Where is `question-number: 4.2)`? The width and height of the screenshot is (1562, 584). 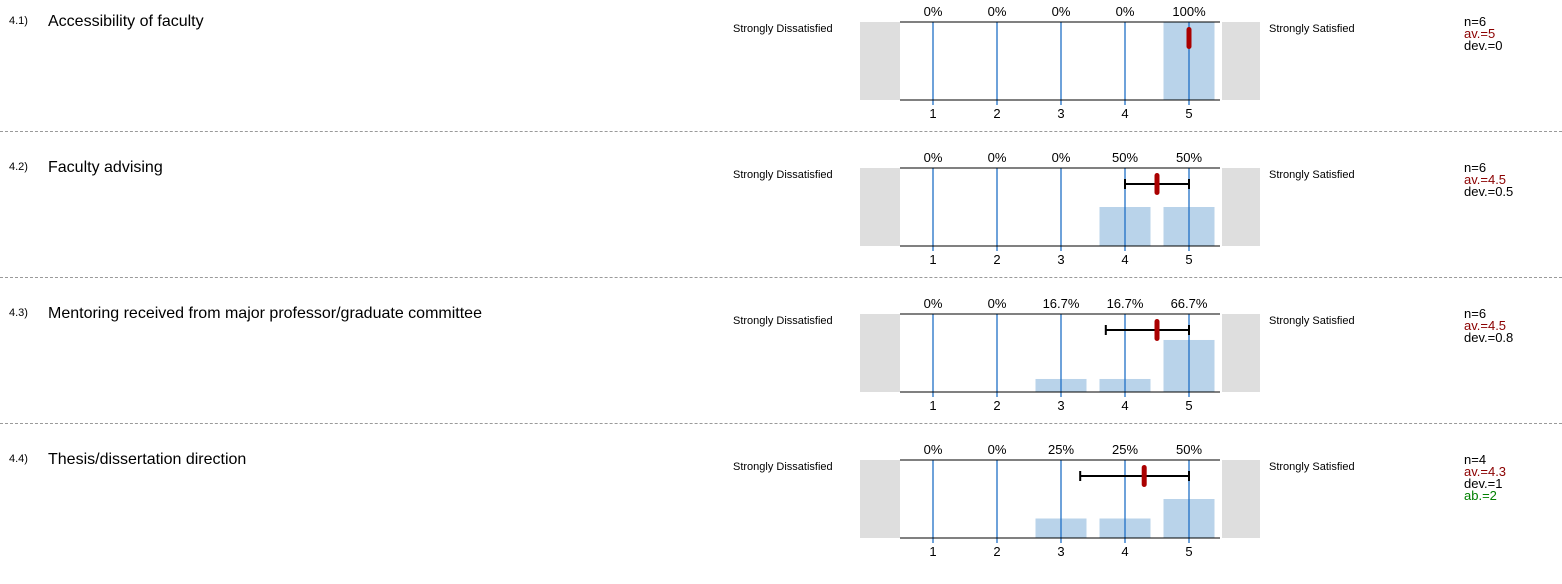
question-number: 4.2) is located at coordinates (18, 167).